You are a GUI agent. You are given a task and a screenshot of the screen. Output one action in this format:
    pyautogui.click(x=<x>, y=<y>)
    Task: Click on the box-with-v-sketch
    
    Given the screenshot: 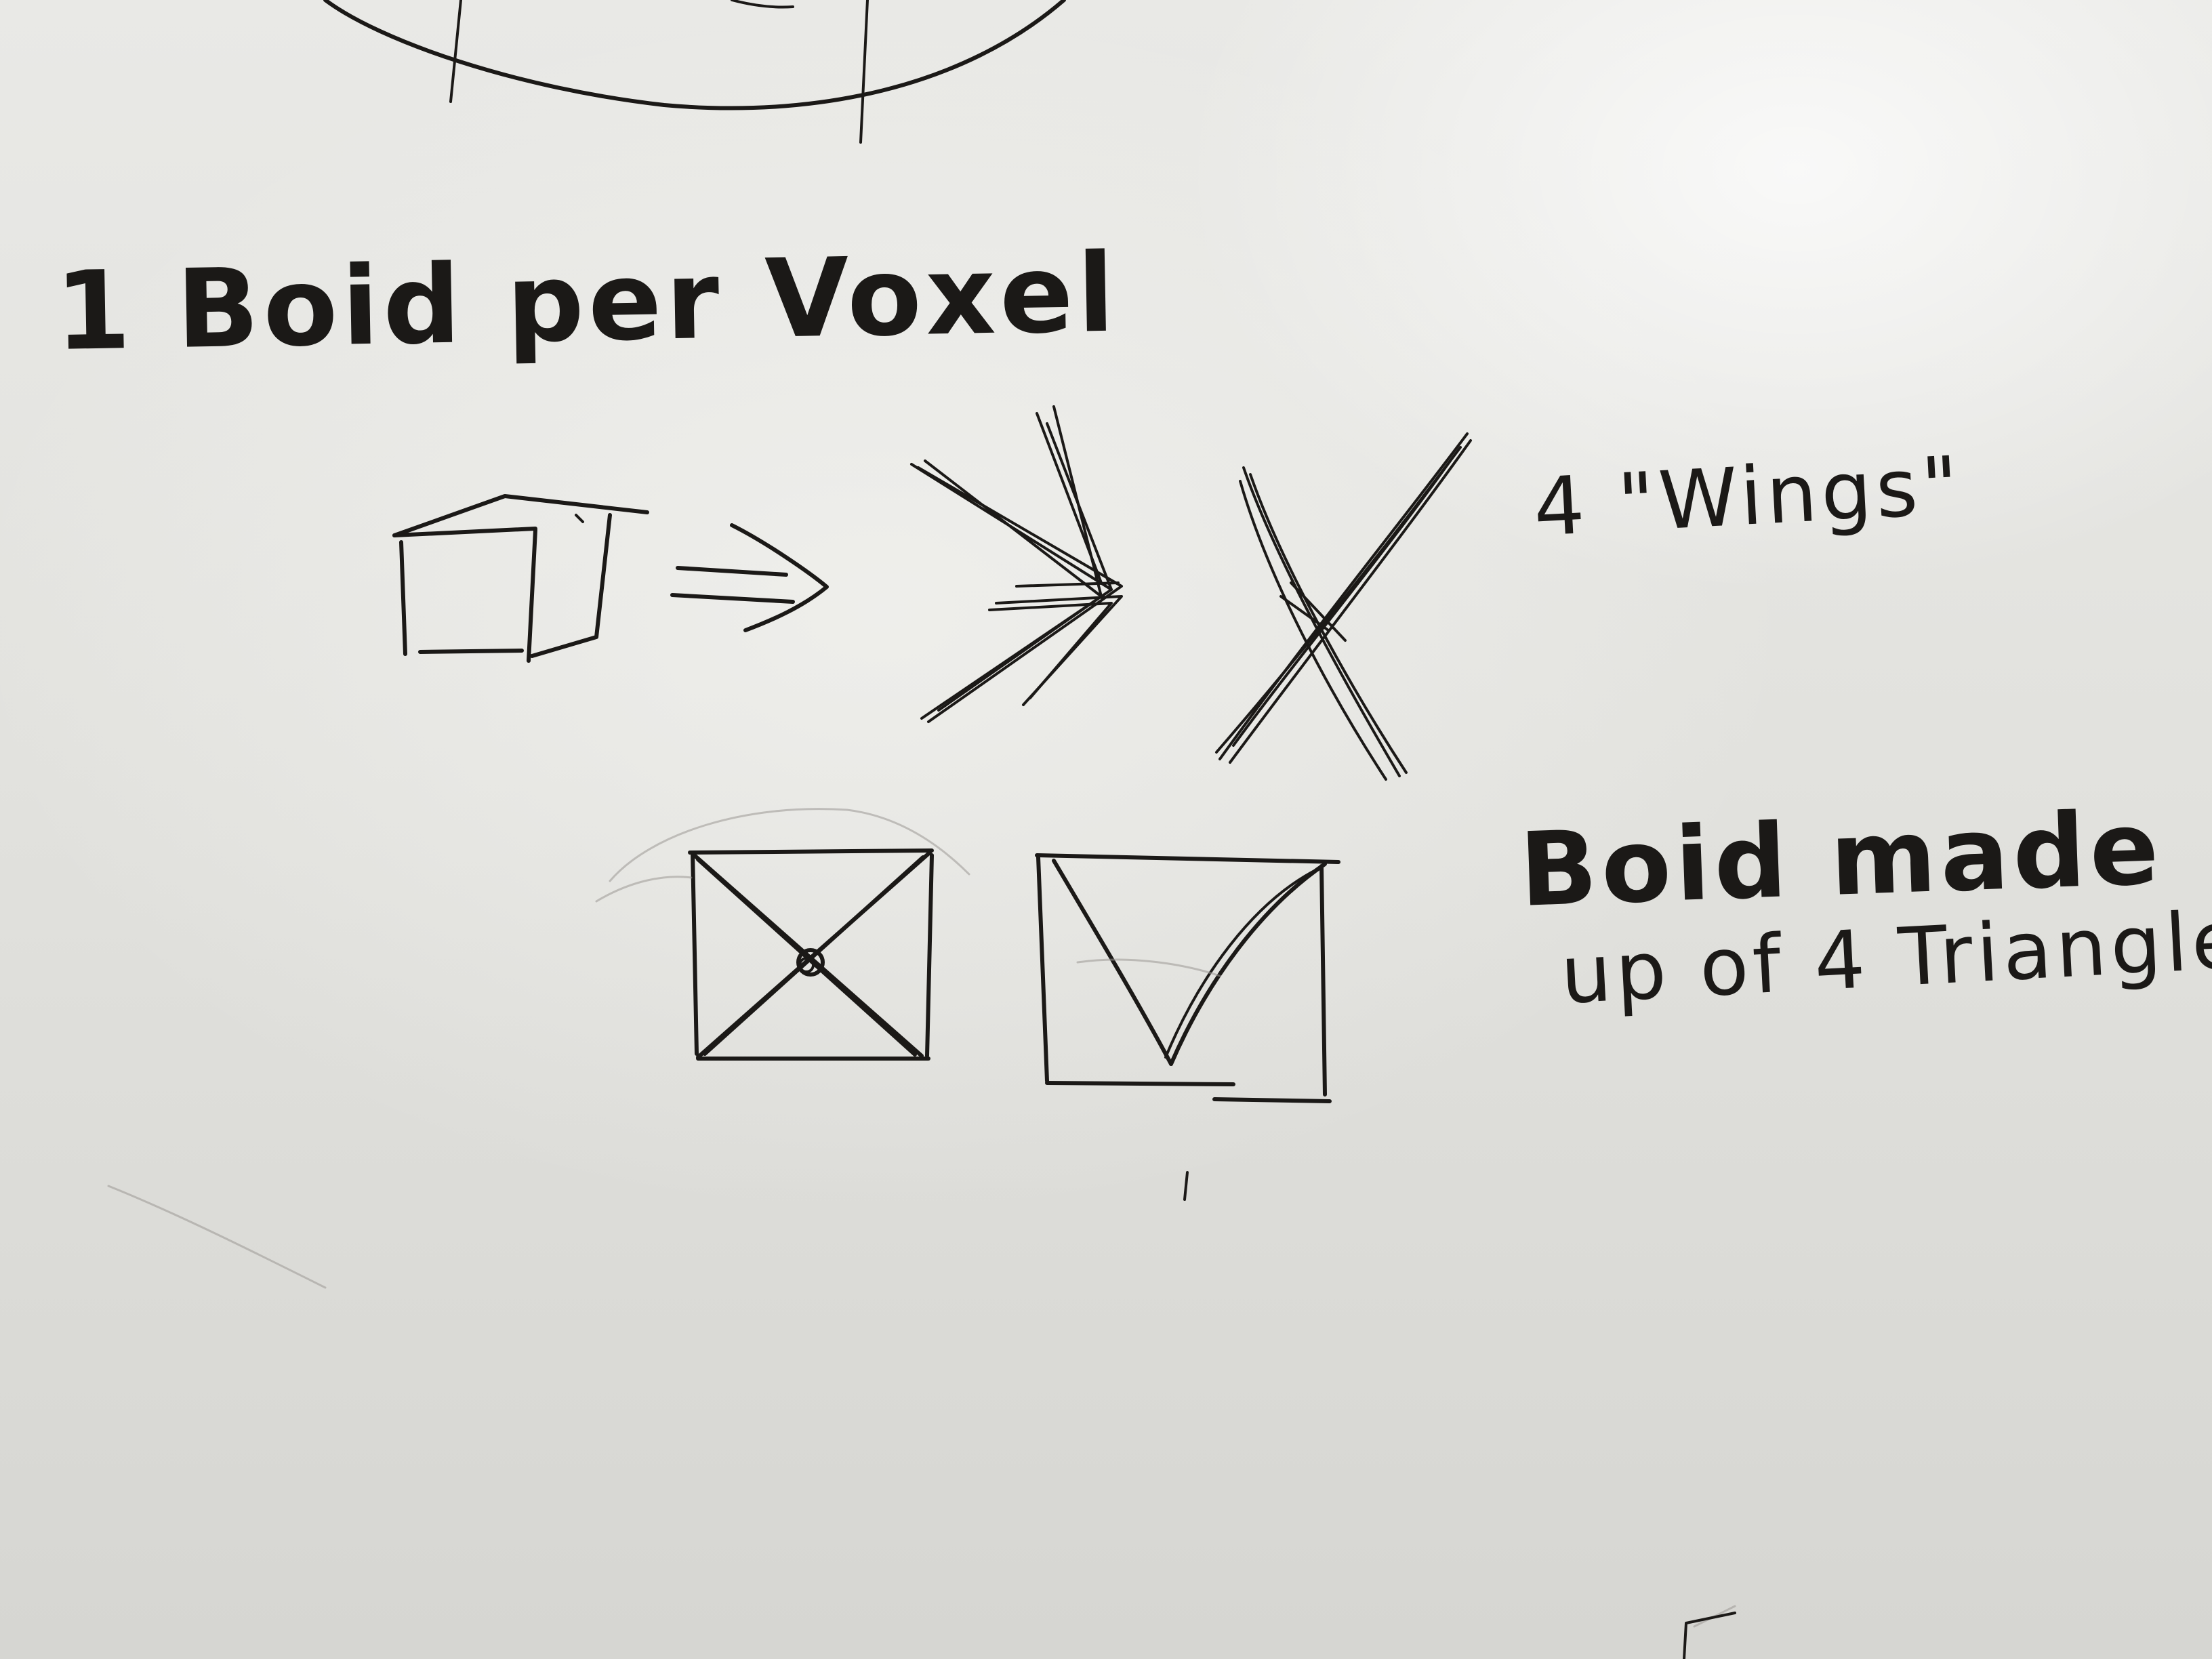 What is the action you would take?
    pyautogui.click(x=1187, y=978)
    